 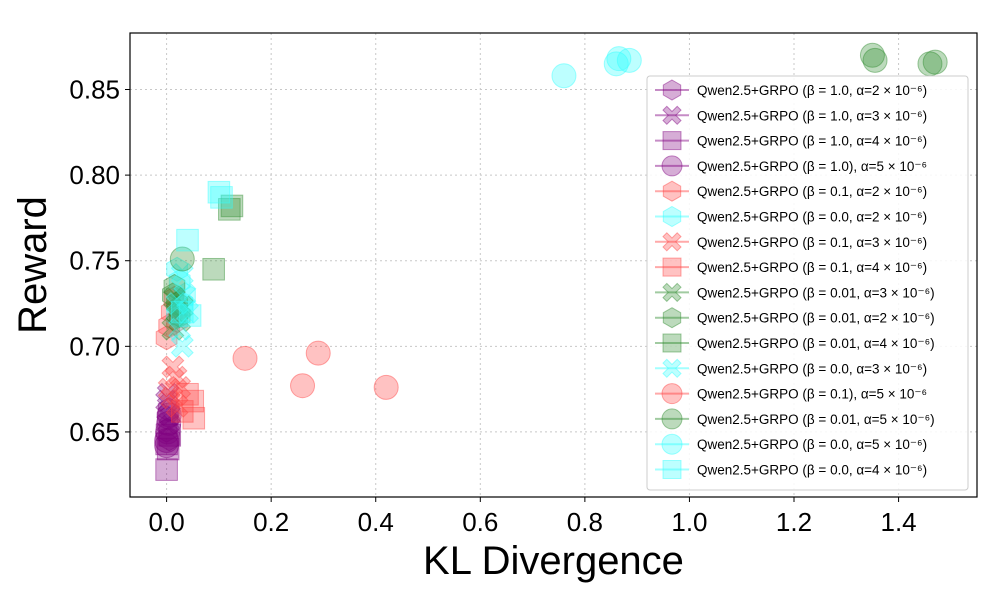 What do you see at coordinates (812, 141) in the screenshot?
I see `legend-entry-label: Qwen2.5+GRPO (β = 1.0, α=4 × 10⁻⁶)` at bounding box center [812, 141].